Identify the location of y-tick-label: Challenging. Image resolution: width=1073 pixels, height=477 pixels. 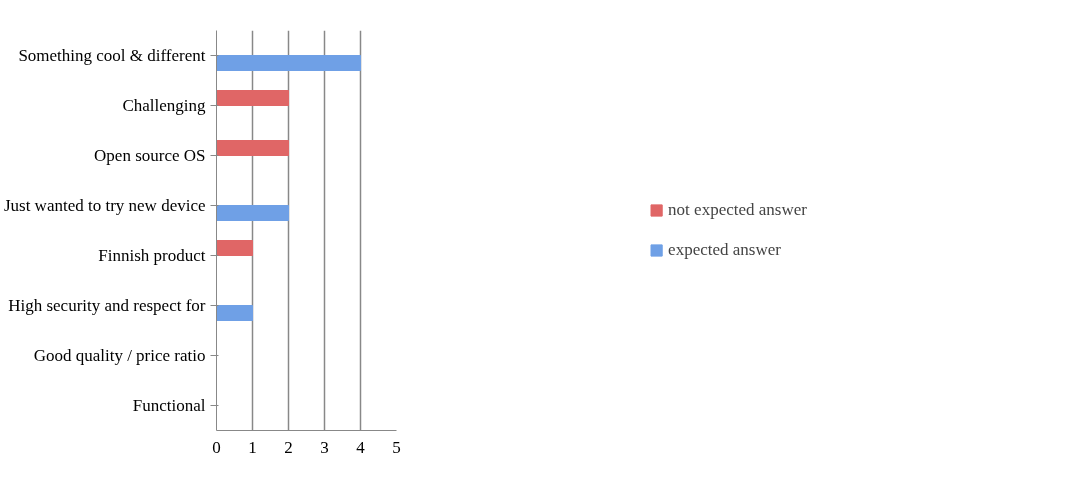
(164, 105).